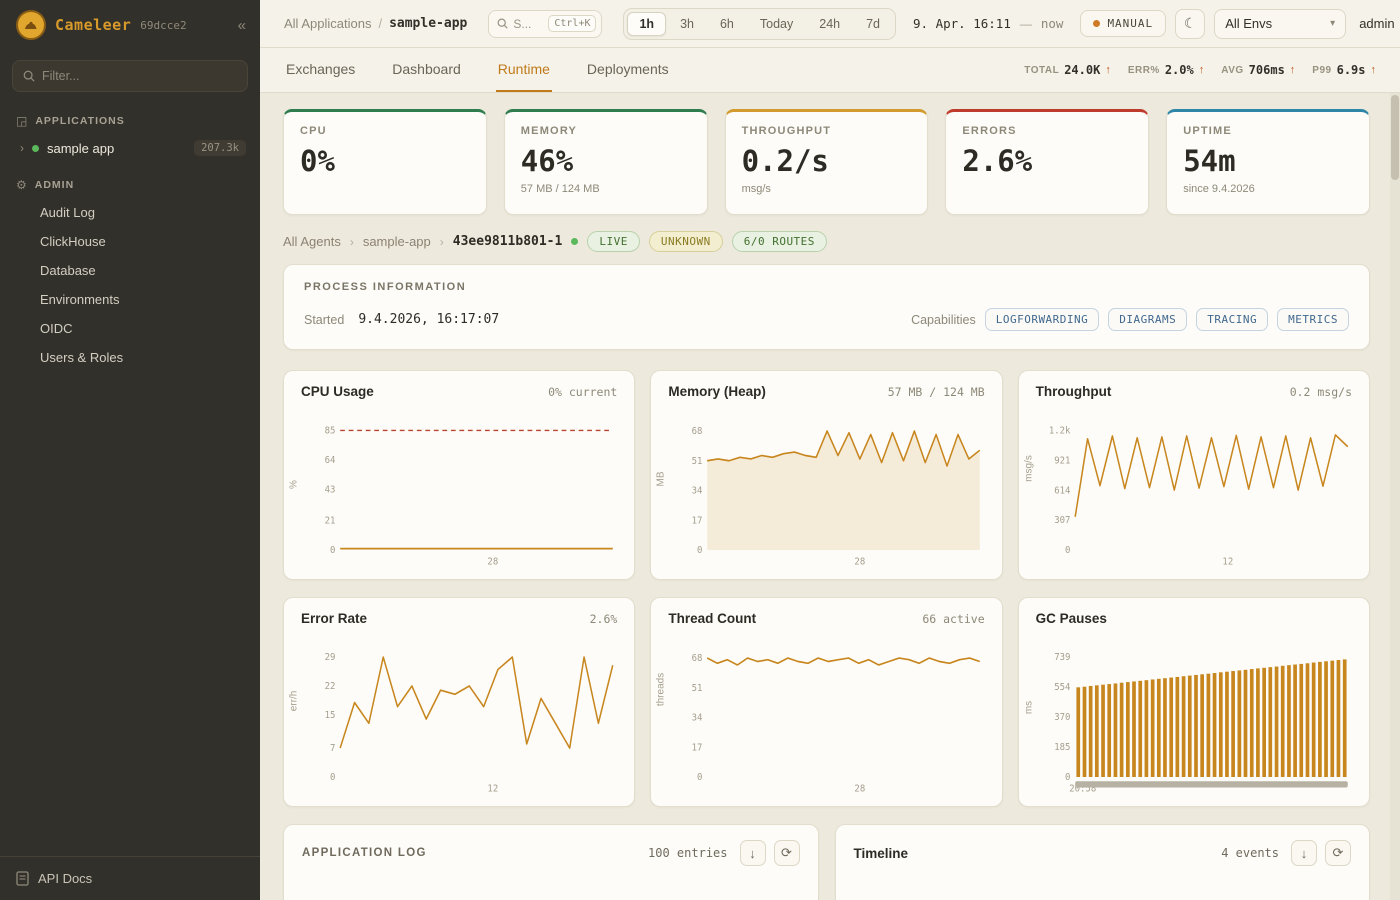  I want to click on sidebar-item-environments: Environments, so click(80, 299).